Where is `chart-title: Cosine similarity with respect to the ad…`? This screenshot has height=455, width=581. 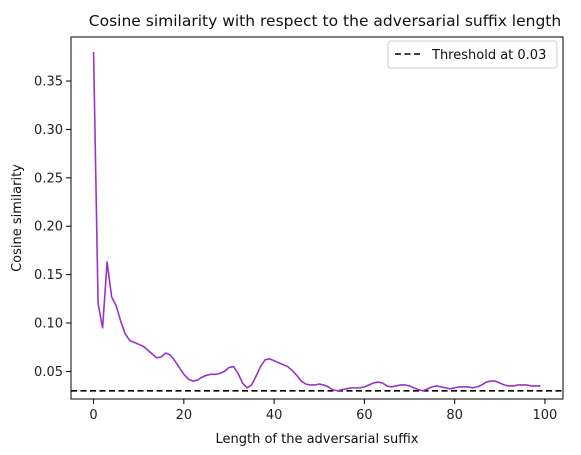 chart-title: Cosine similarity with respect to the ad… is located at coordinates (325, 21).